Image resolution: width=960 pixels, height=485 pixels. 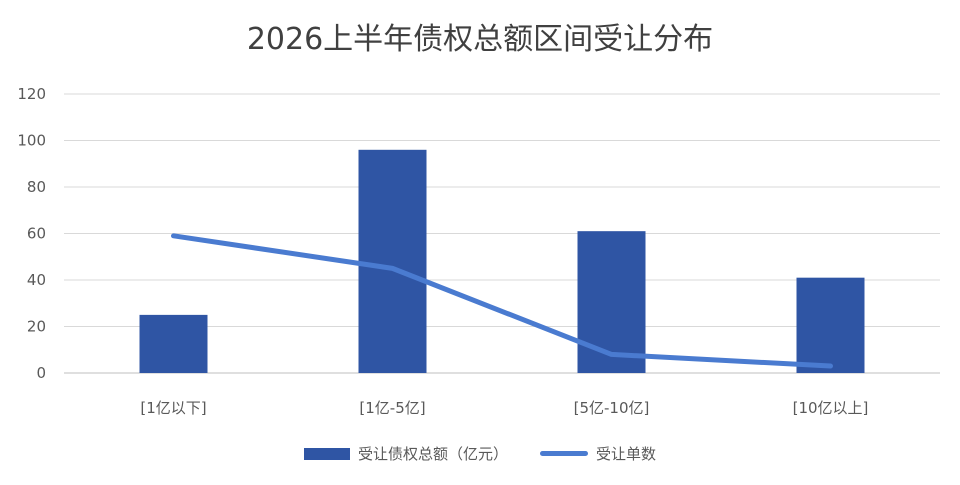 I want to click on x-tick-label-2: [5亿-10亿], so click(x=612, y=408).